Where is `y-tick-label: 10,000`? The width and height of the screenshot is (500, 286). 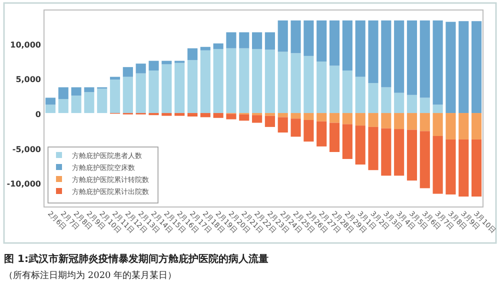
y-tick-label: 10,000 is located at coordinates (26, 45).